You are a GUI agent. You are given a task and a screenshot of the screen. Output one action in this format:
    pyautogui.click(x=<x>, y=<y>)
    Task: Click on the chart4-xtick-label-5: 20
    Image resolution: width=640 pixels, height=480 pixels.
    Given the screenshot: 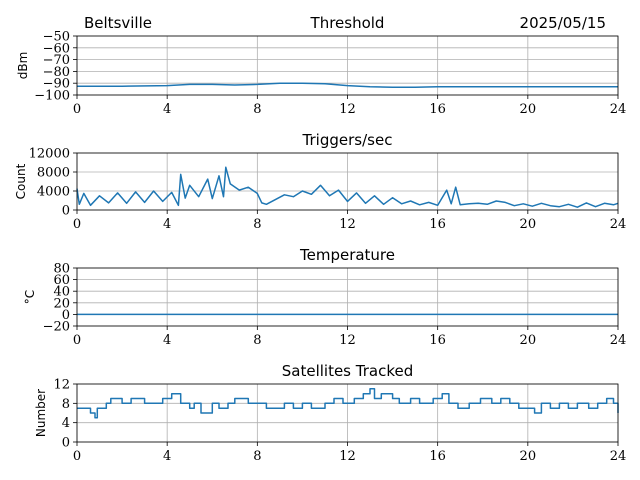 What is the action you would take?
    pyautogui.click(x=528, y=456)
    